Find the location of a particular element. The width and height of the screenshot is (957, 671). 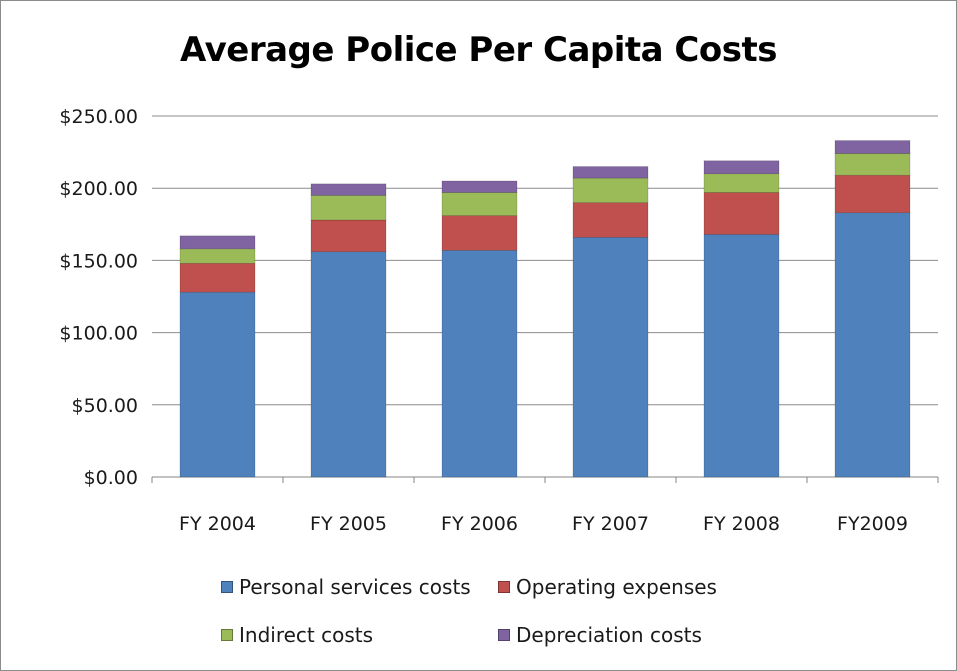

x-tick-label: FY 2008 is located at coordinates (741, 524).